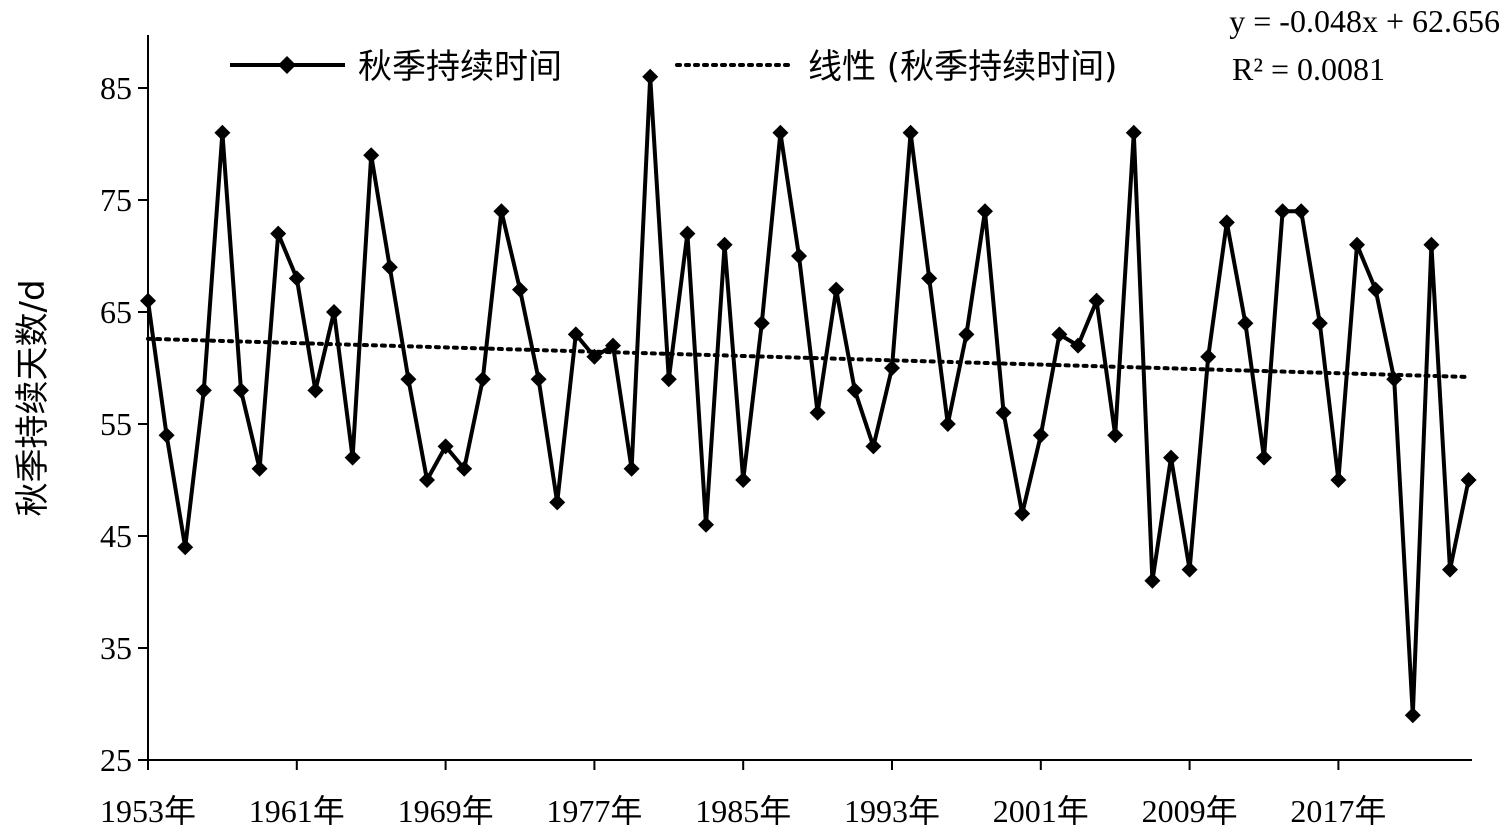 This screenshot has width=1505, height=840. I want to click on trendline-layer, so click(808, 357).